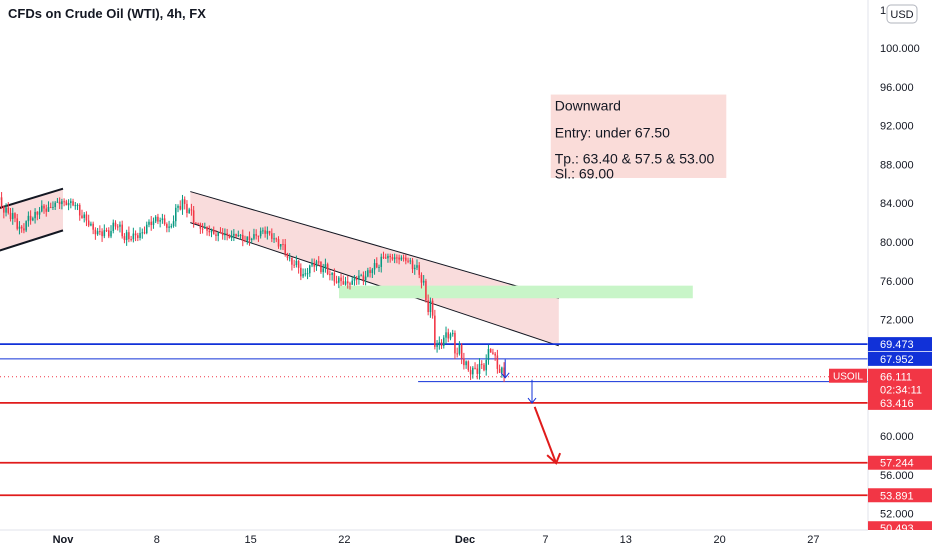 The width and height of the screenshot is (932, 555). I want to click on currency-badge: USD, so click(902, 14).